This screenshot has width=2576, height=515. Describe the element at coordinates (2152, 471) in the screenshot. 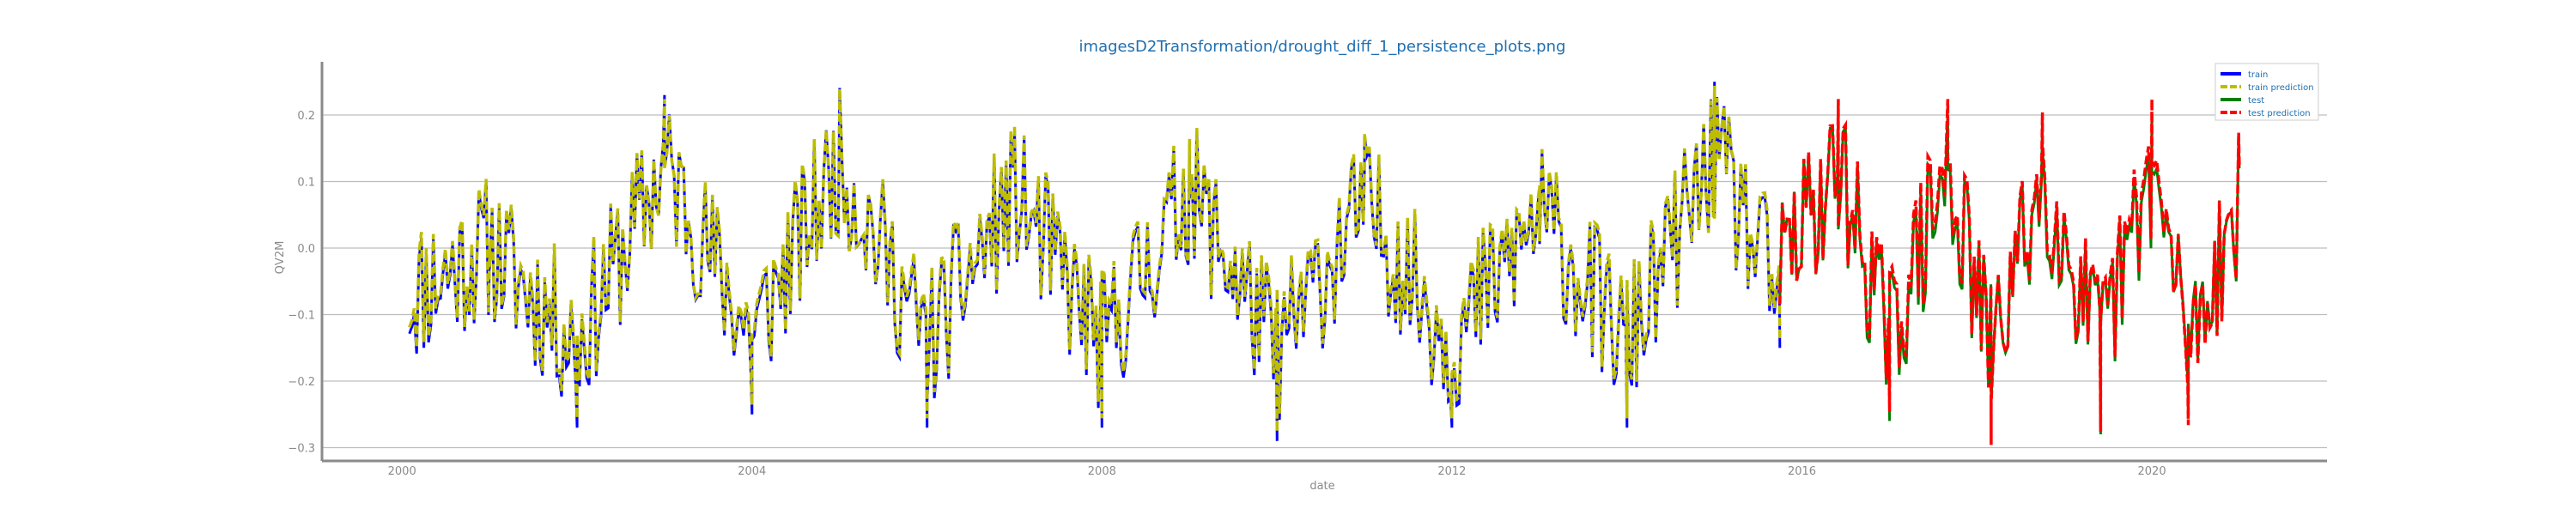

I see `x-tick-label: 2020` at that location.